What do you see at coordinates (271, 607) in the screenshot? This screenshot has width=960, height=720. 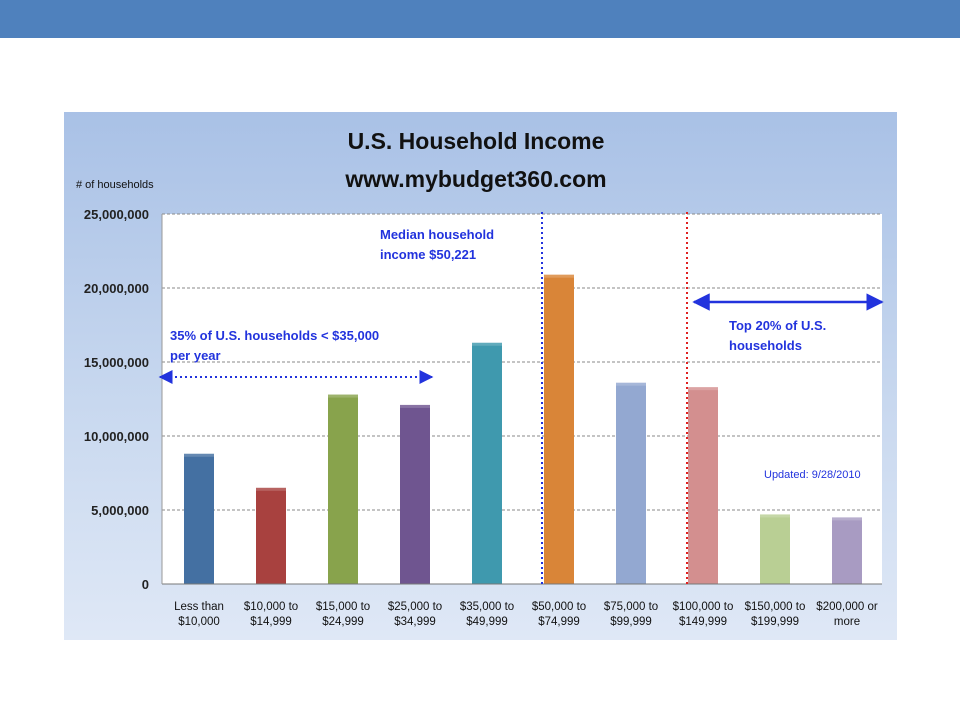 I see `x-tick-label-line: $10,000 to` at bounding box center [271, 607].